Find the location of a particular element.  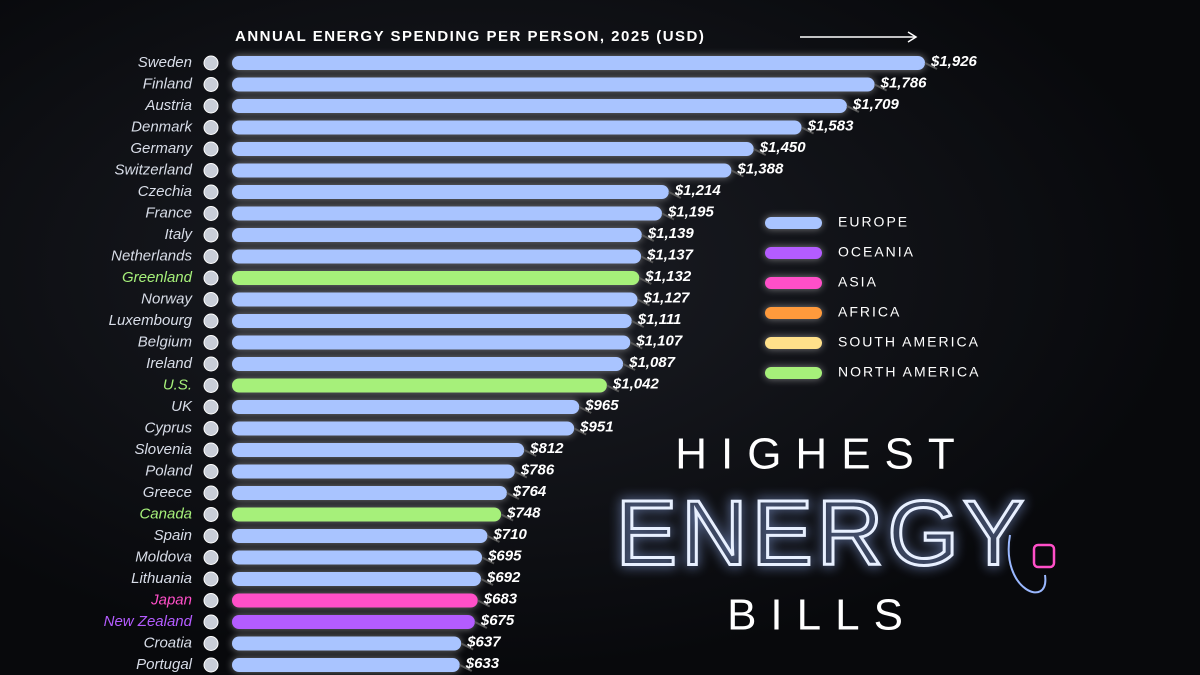

category-label: Greenland is located at coordinates (157, 277).